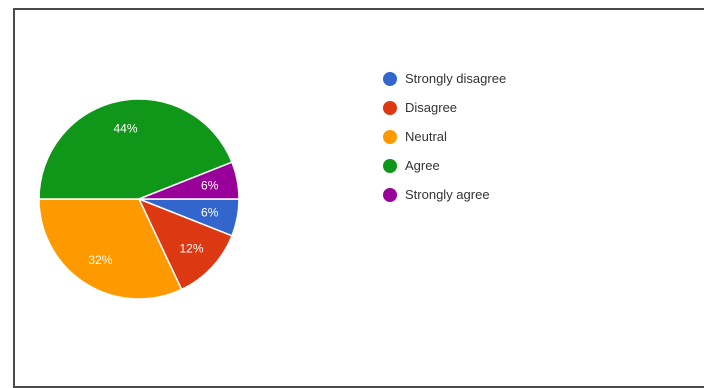 This screenshot has height=388, width=704. What do you see at coordinates (125, 128) in the screenshot?
I see `slice-label-agree: 44%` at bounding box center [125, 128].